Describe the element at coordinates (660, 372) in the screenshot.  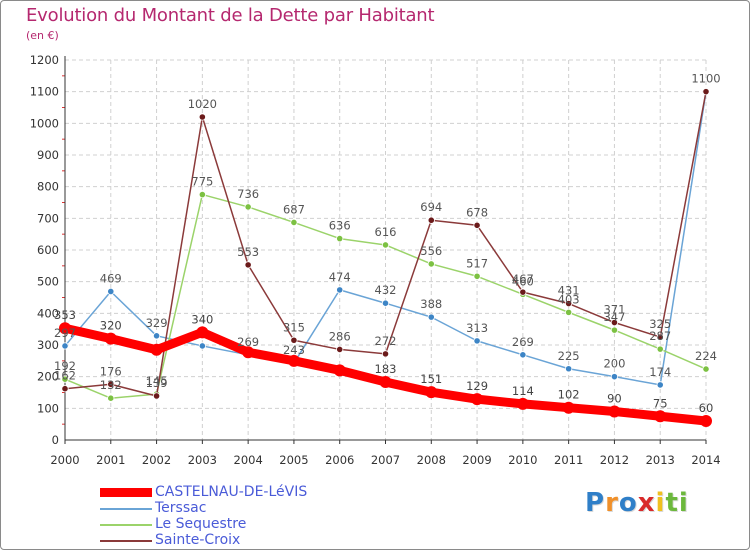
I see `data-label-terssac: 174` at that location.